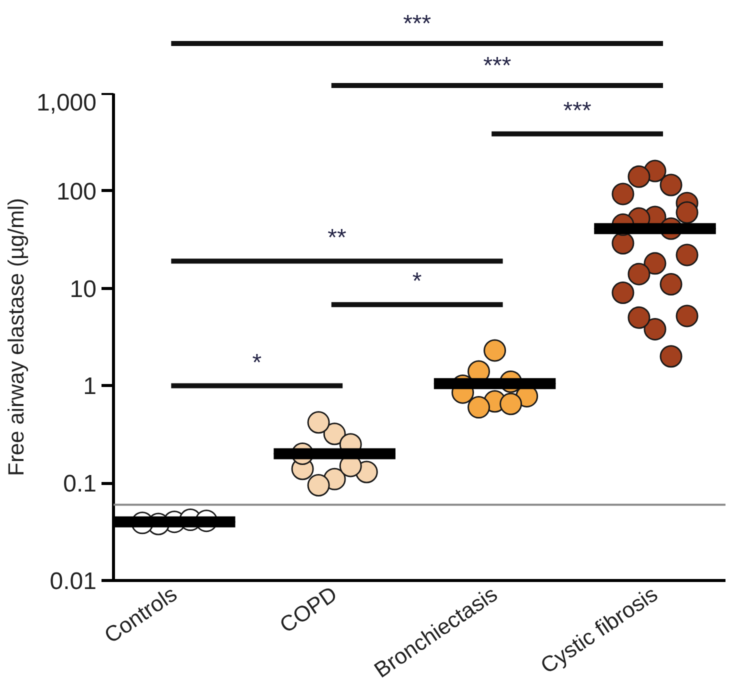 The width and height of the screenshot is (730, 695). What do you see at coordinates (80, 484) in the screenshot?
I see `y-tick-label: 0.1` at bounding box center [80, 484].